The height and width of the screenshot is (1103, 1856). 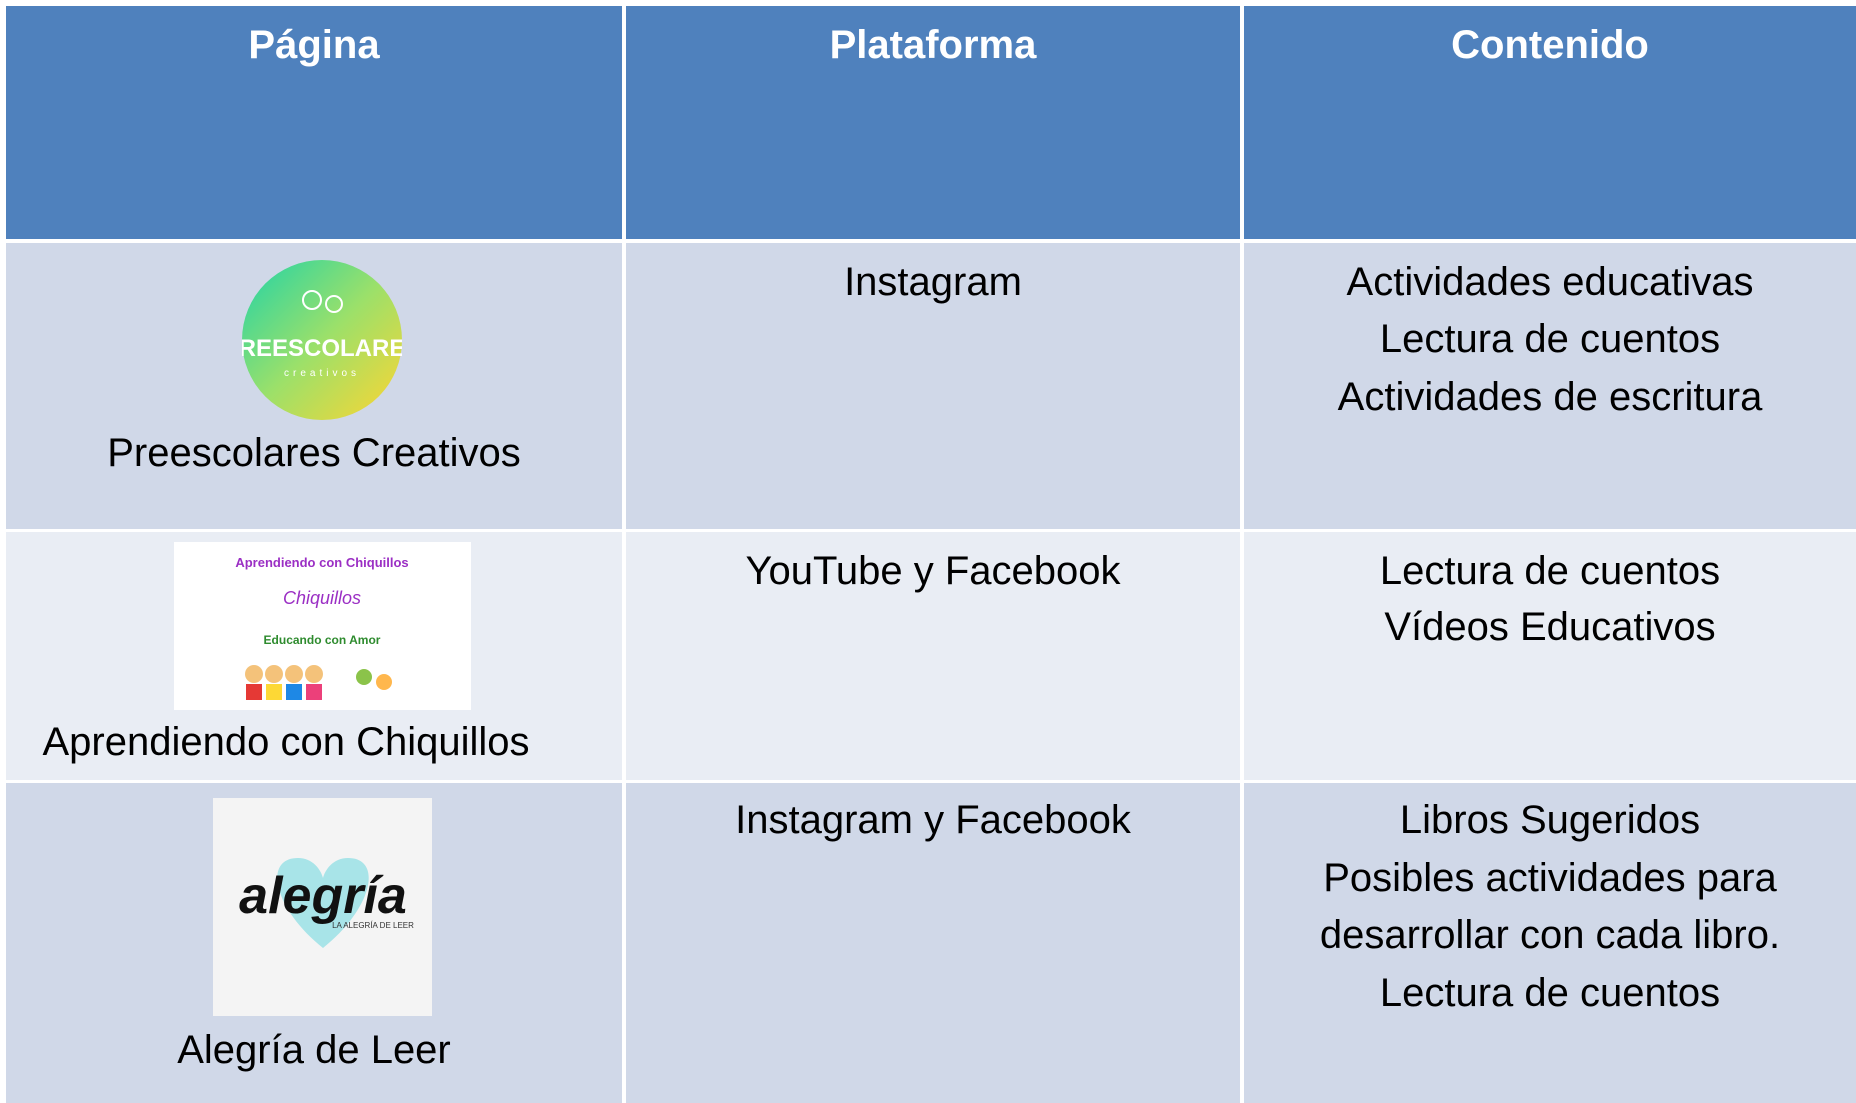 I want to click on content-line: Vídeos Educativos, so click(x=1550, y=627).